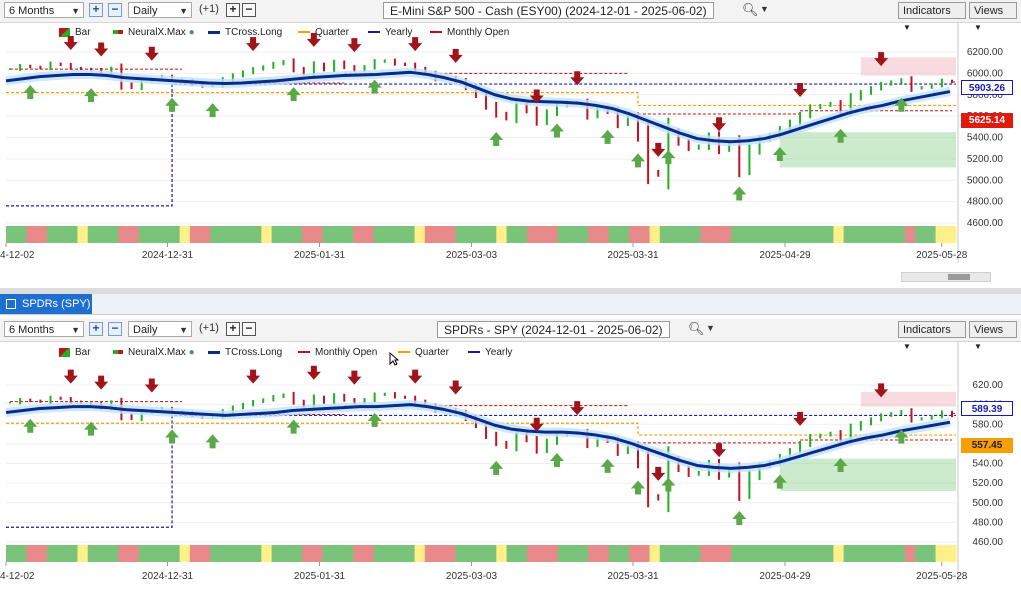 This screenshot has width=1021, height=596. Describe the element at coordinates (985, 202) in the screenshot. I see `y-tick-label: 4800.00` at that location.